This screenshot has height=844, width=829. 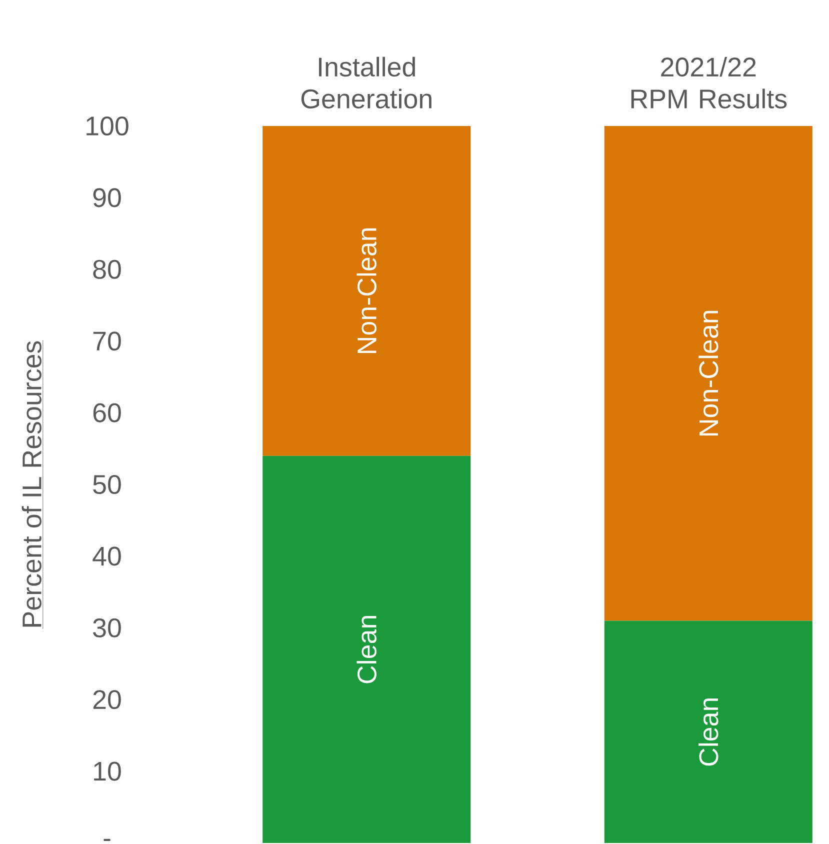 I want to click on text: Non-Clean, so click(x=366, y=290).